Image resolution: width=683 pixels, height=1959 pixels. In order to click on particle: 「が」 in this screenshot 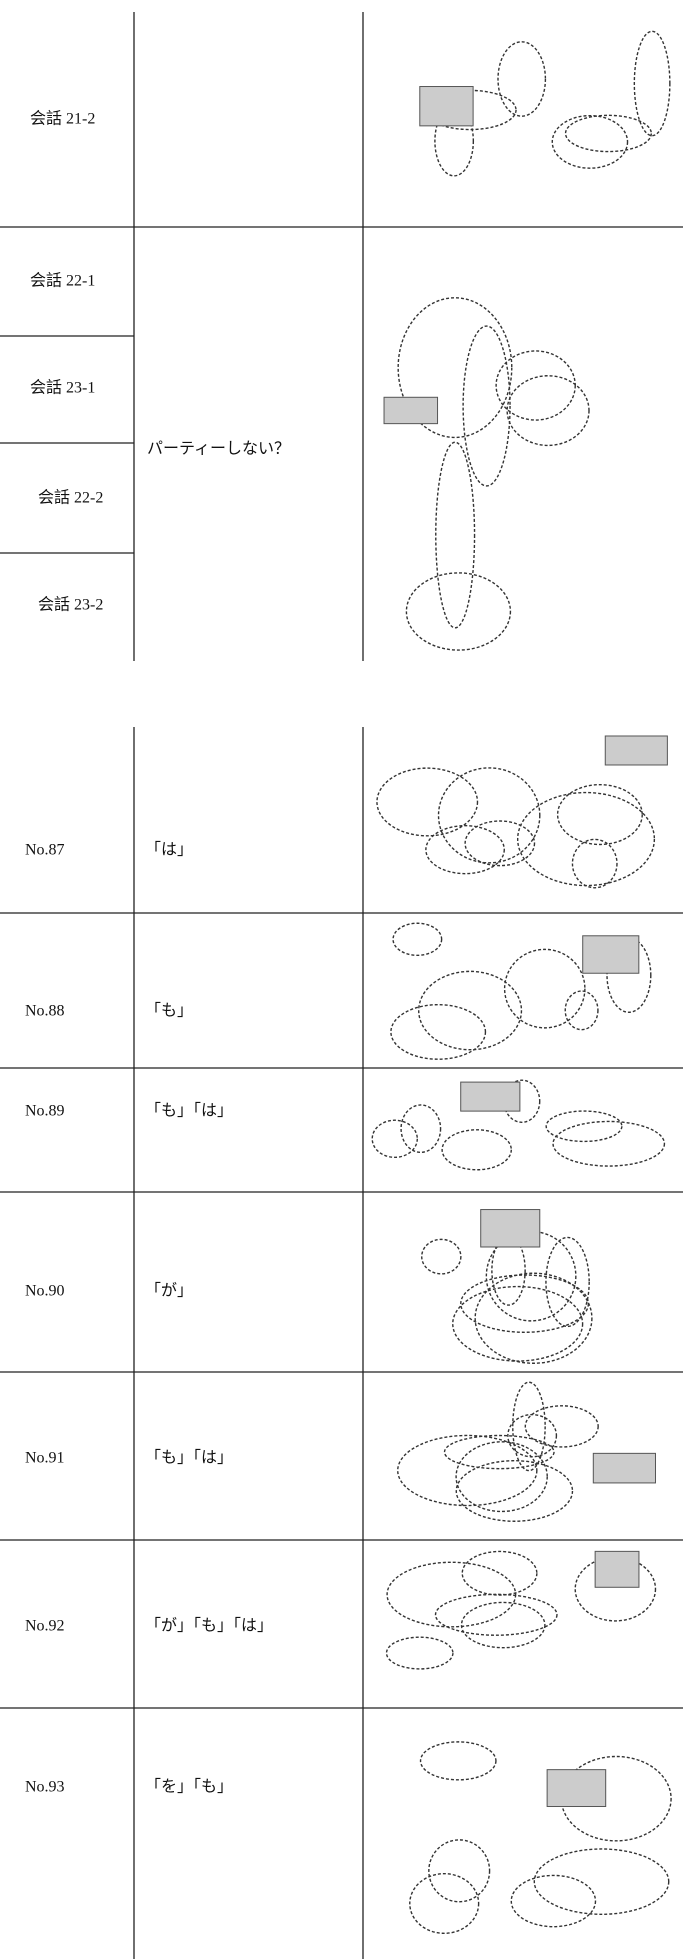, I will do `click(169, 1291)`.